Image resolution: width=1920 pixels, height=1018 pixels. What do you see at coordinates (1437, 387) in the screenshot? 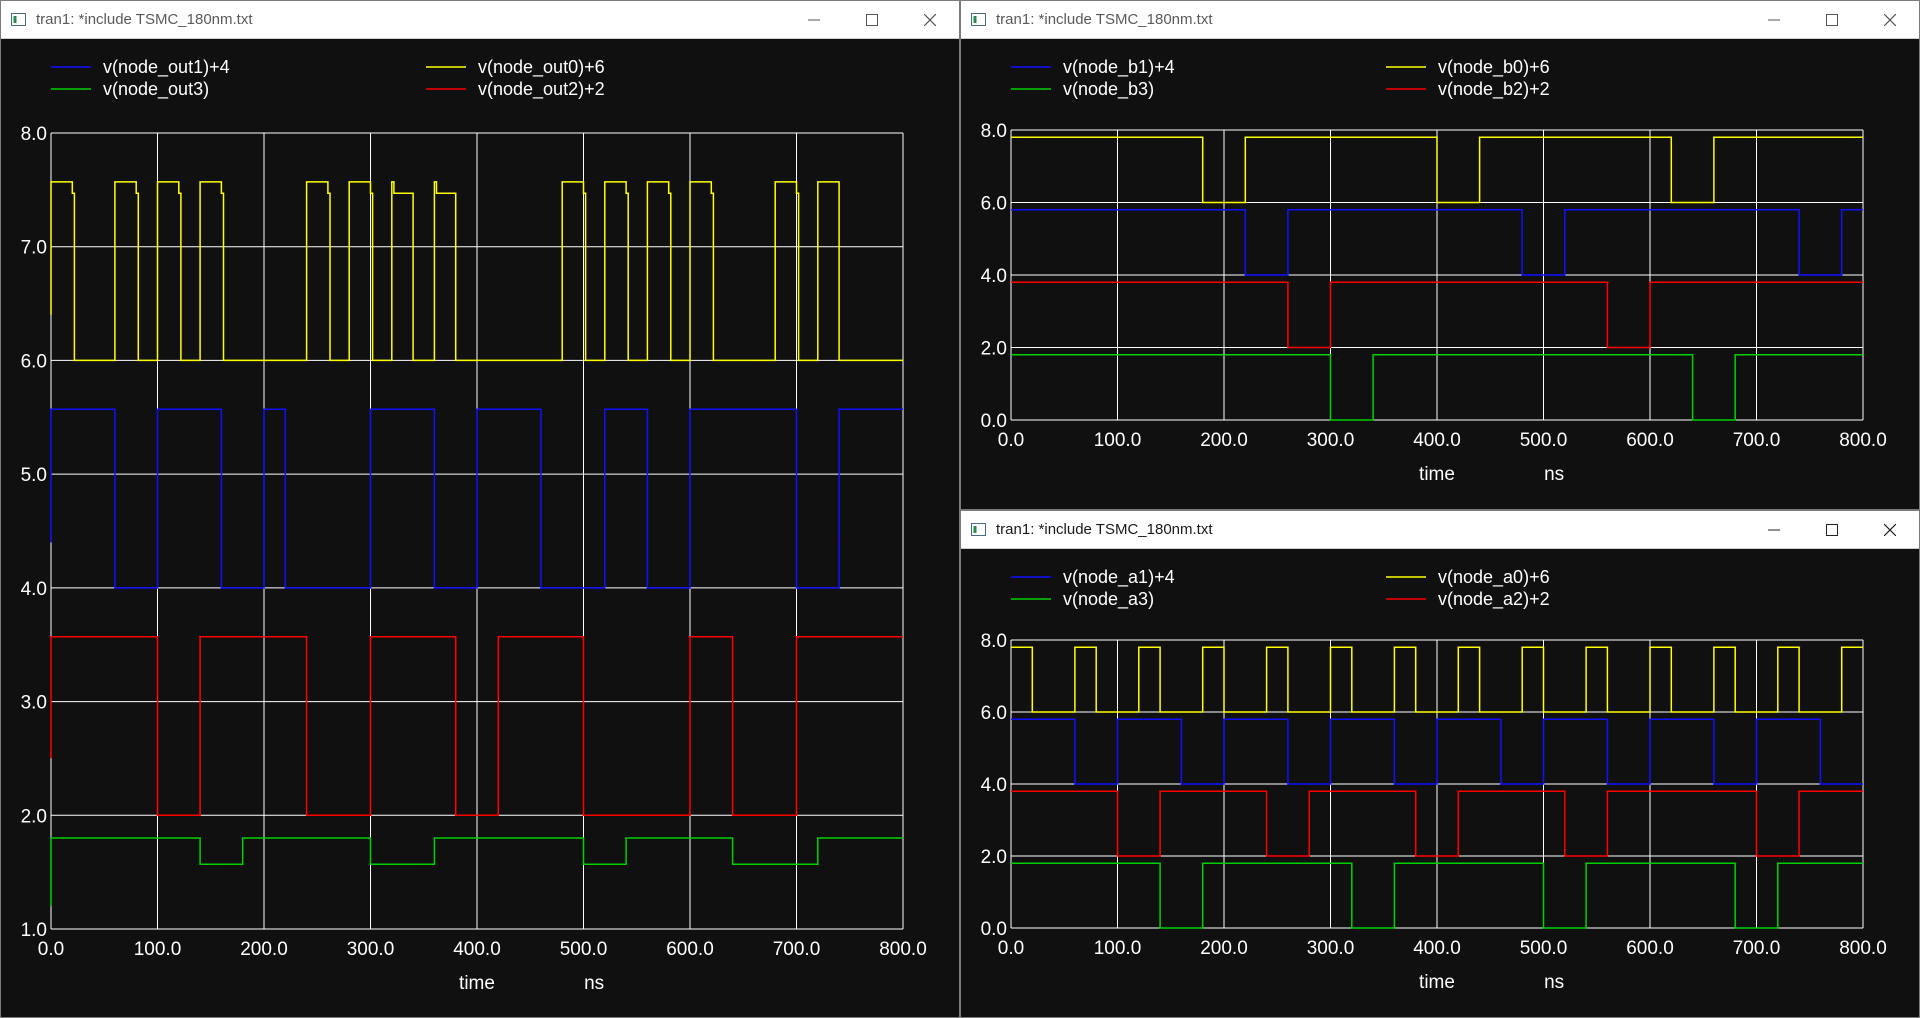
I see `series-v-node-b3-` at bounding box center [1437, 387].